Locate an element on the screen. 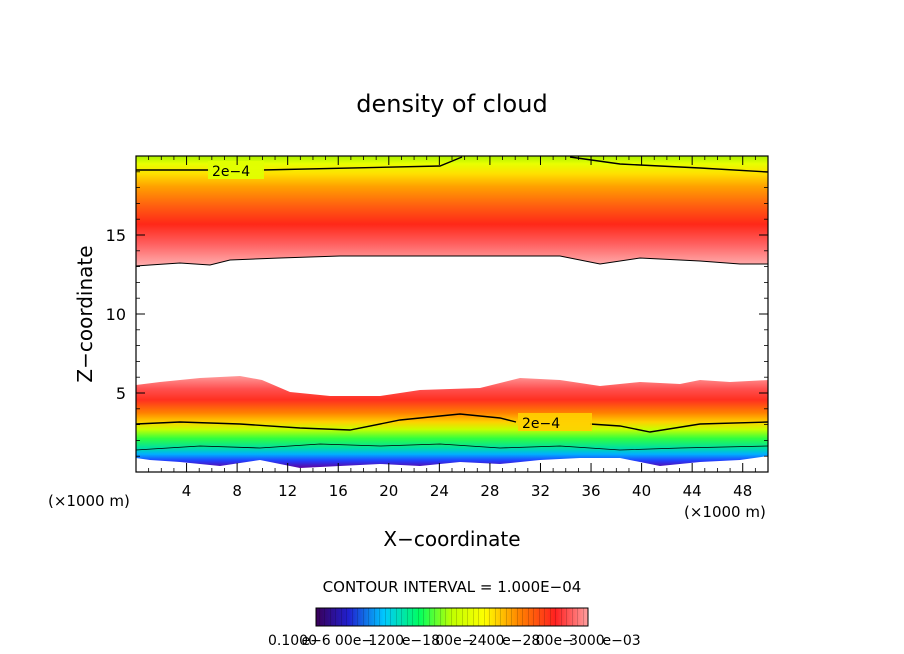 This screenshot has width=904, height=654. contour-line-upper-edge is located at coordinates (452, 261).